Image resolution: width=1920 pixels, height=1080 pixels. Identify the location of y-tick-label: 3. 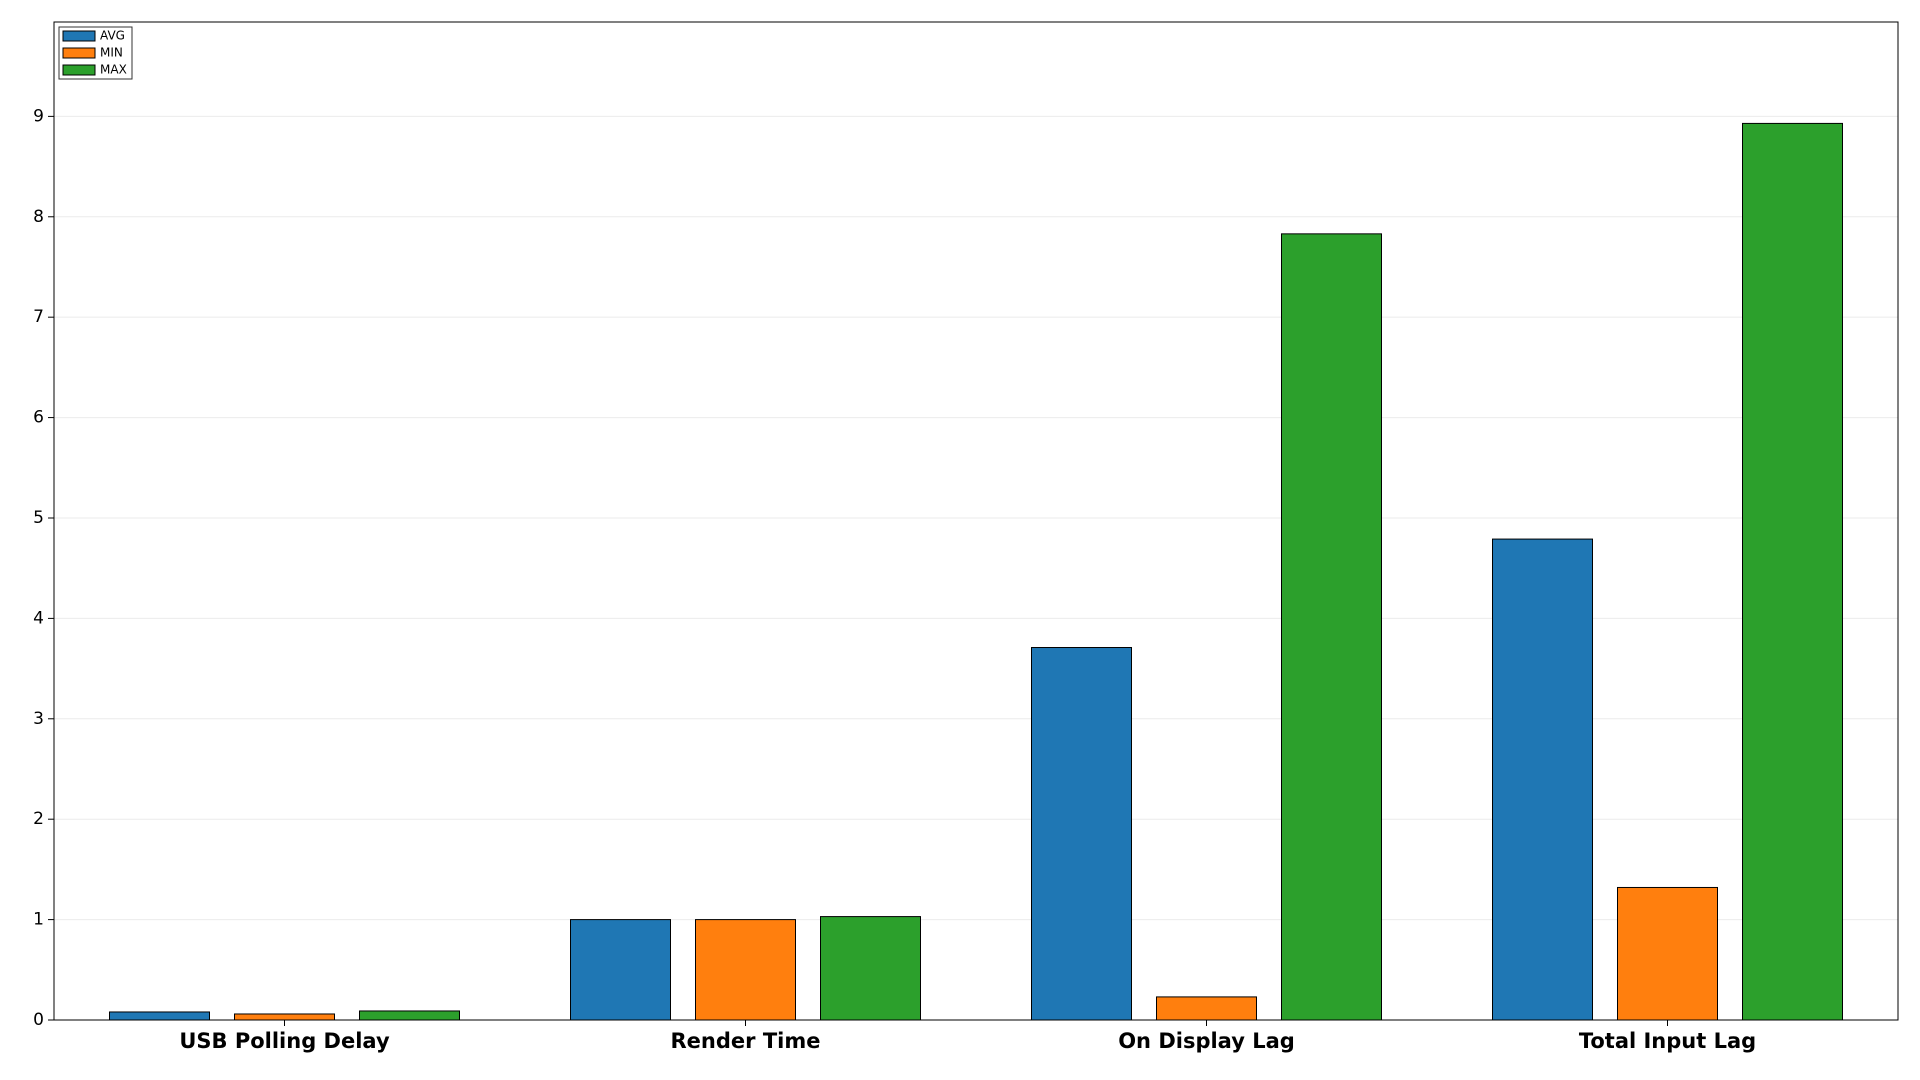
(38, 719).